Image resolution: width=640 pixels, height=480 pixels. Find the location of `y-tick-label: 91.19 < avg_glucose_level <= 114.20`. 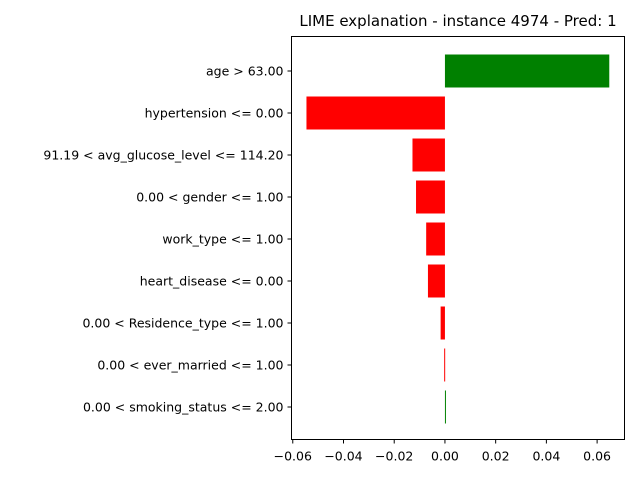

y-tick-label: 91.19 < avg_glucose_level <= 114.20 is located at coordinates (163, 155).